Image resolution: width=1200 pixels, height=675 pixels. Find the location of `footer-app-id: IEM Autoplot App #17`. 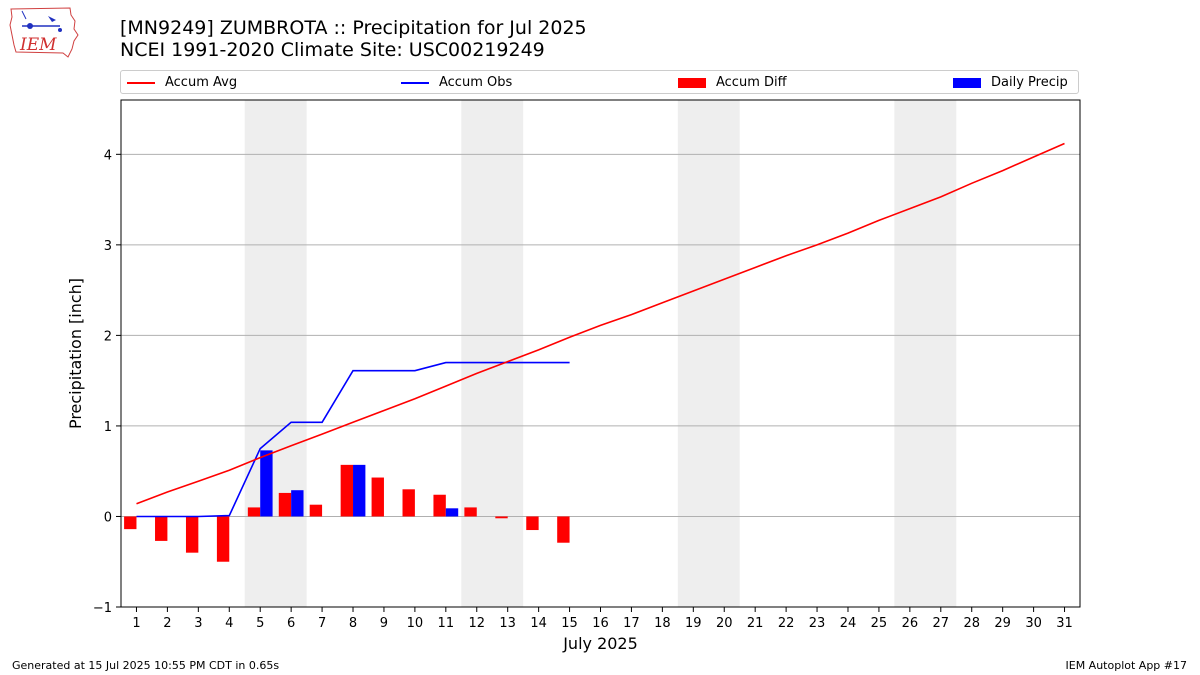

footer-app-id: IEM Autoplot App #17 is located at coordinates (1126, 665).